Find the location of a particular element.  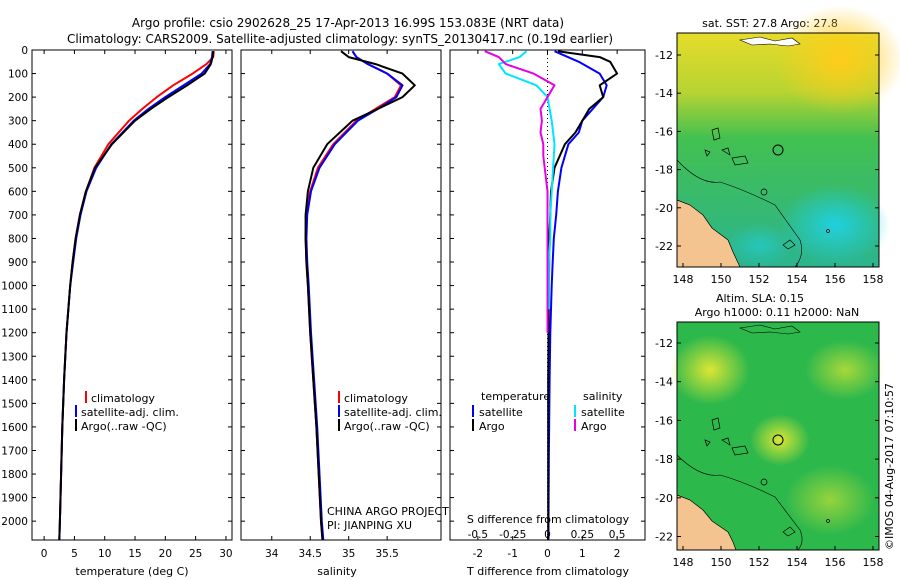

series-line-salinity-satellite is located at coordinates (526, 180).